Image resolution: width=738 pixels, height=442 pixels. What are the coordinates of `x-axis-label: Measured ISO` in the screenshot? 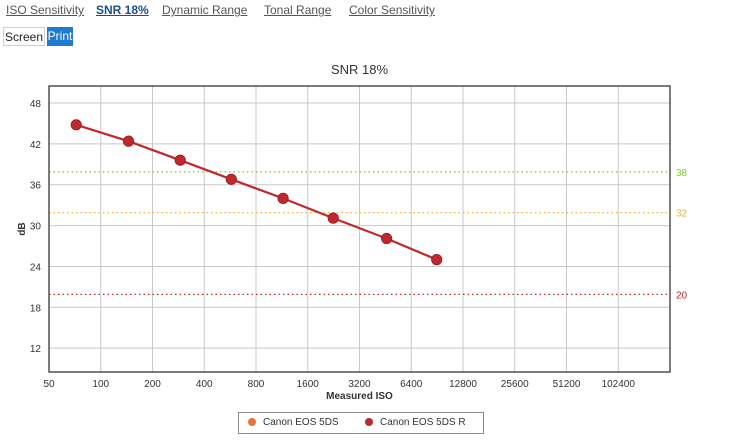 It's located at (359, 396).